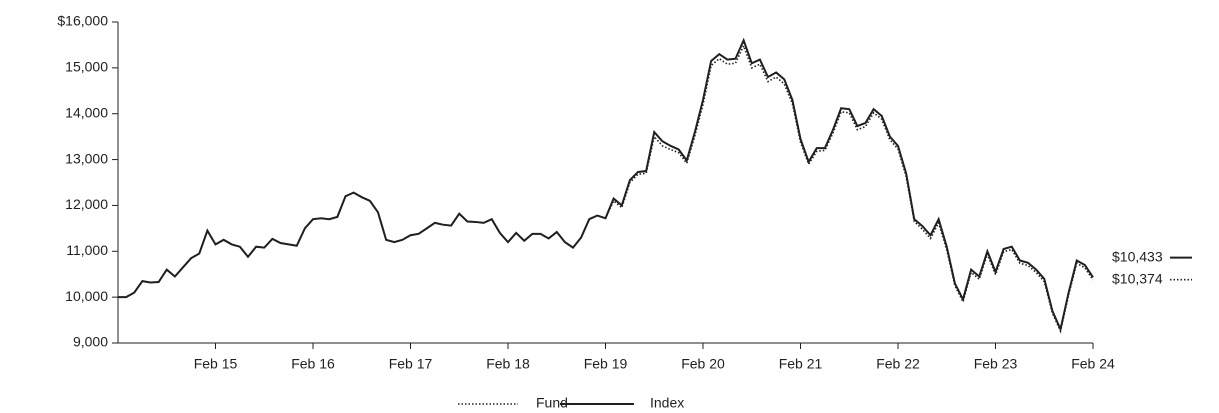  What do you see at coordinates (86, 204) in the screenshot?
I see `y-tick-label: 12,000` at bounding box center [86, 204].